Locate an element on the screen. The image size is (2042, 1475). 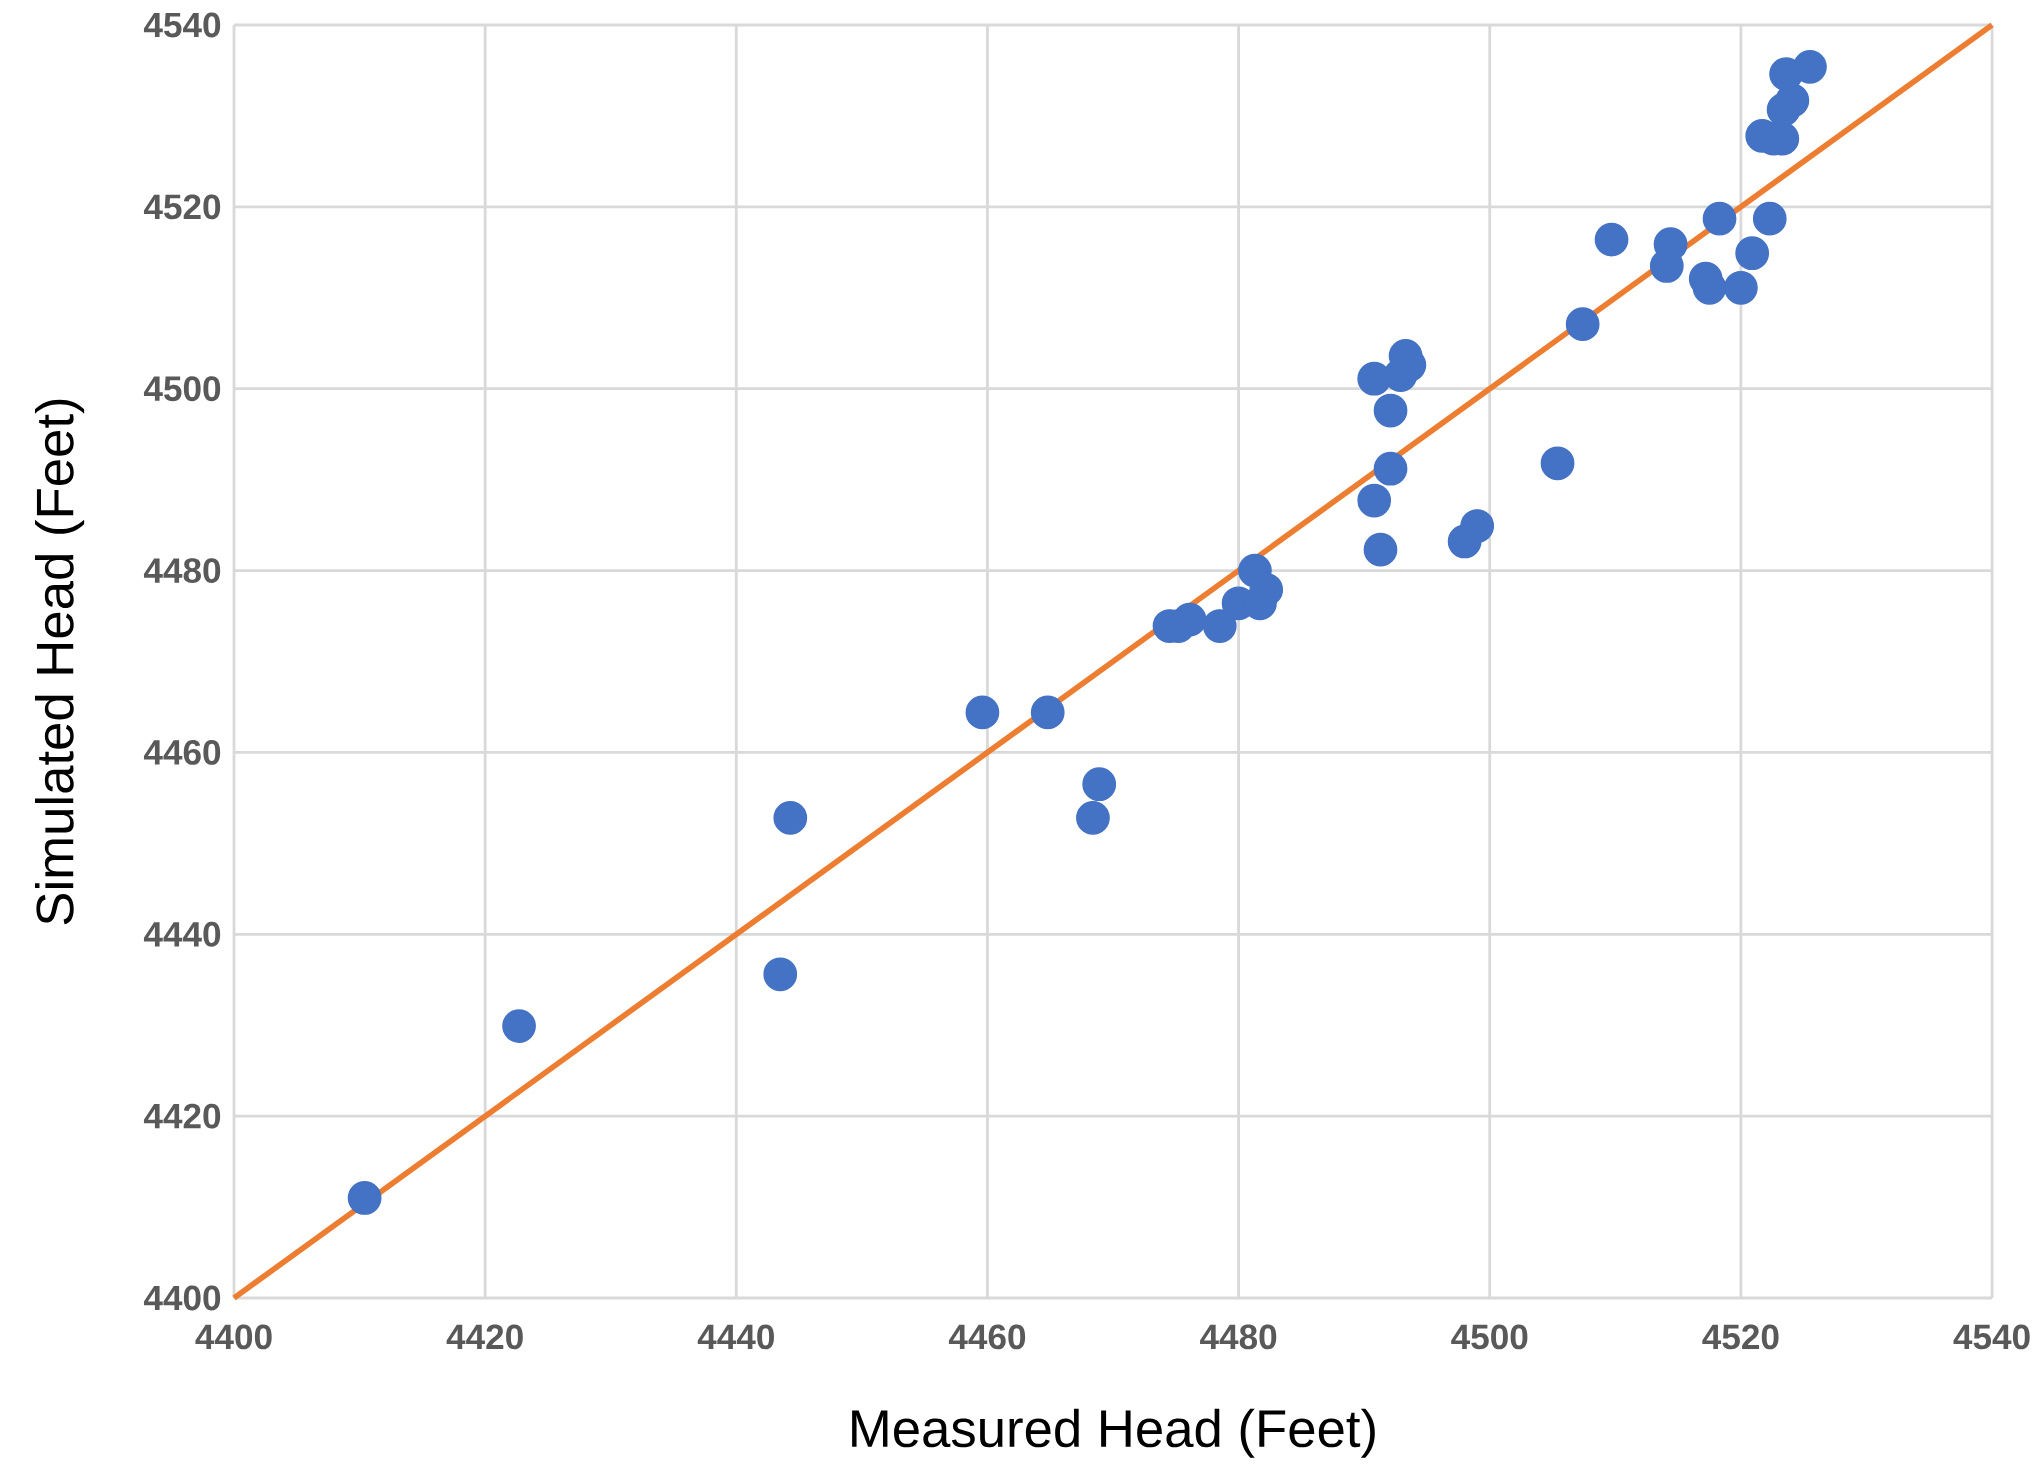
y-tick-label: 4540 is located at coordinates (182, 25).